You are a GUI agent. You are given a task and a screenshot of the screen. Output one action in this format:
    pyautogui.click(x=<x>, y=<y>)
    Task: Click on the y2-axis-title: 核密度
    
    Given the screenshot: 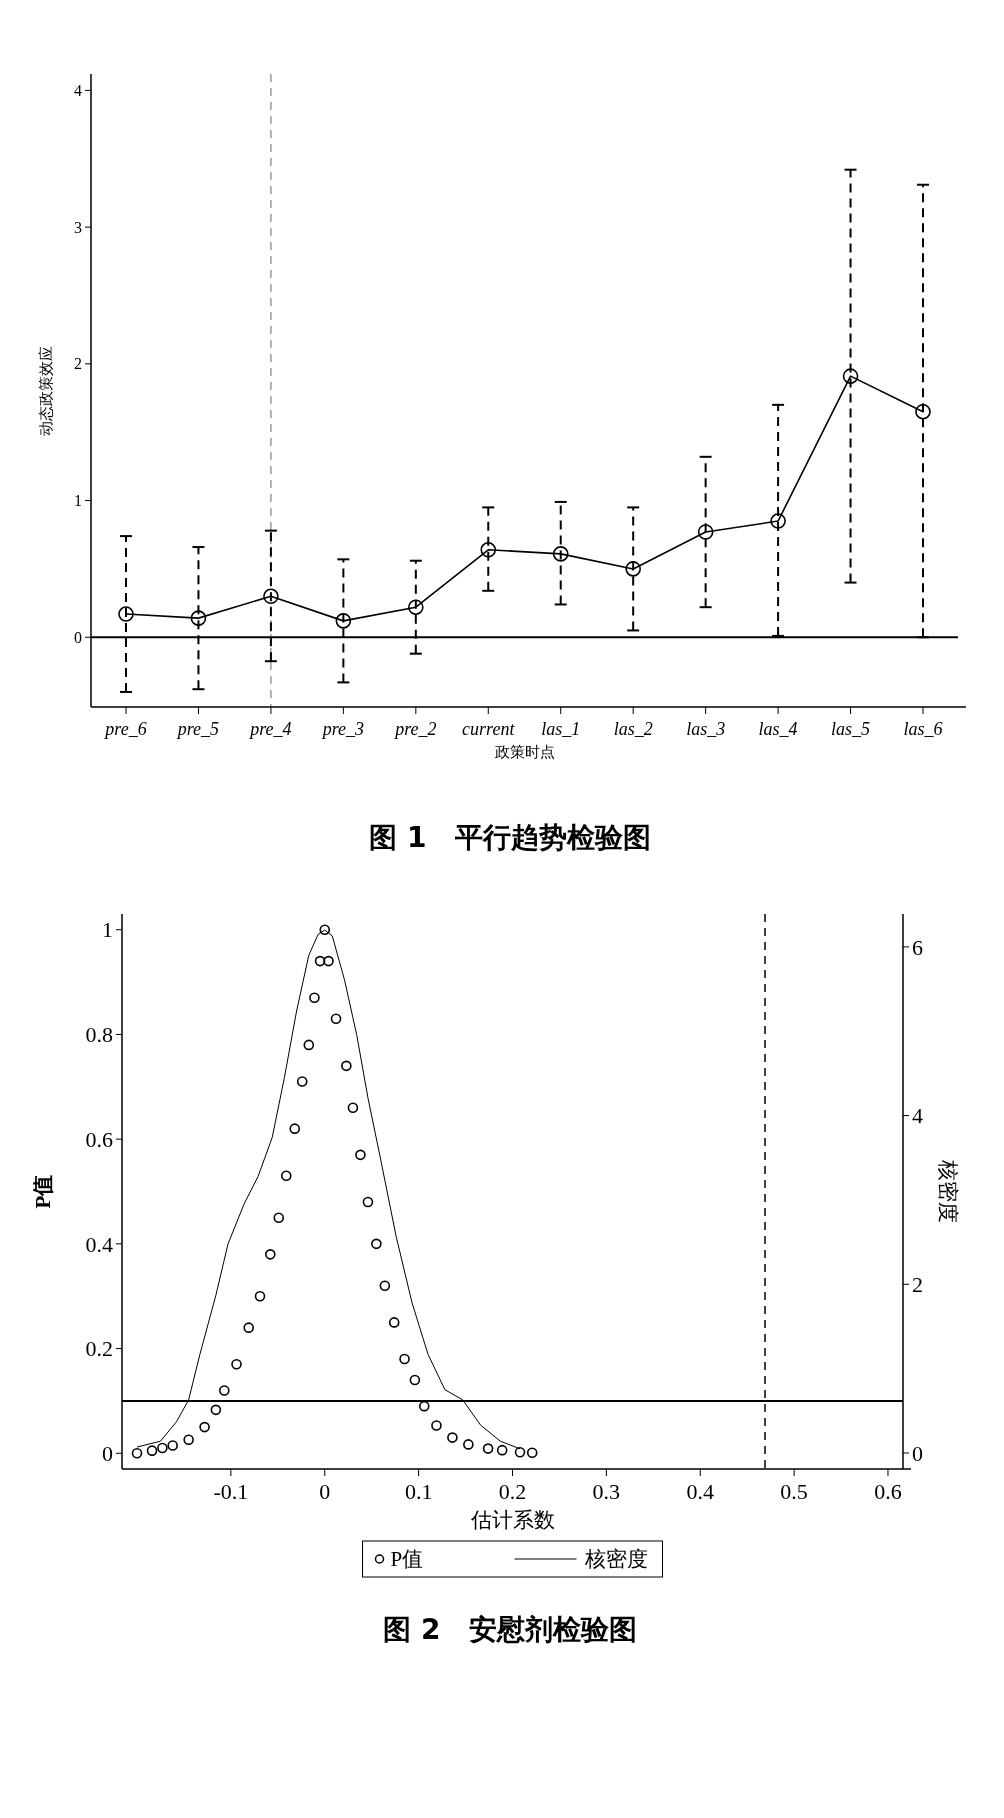 What is the action you would take?
    pyautogui.click(x=948, y=1191)
    